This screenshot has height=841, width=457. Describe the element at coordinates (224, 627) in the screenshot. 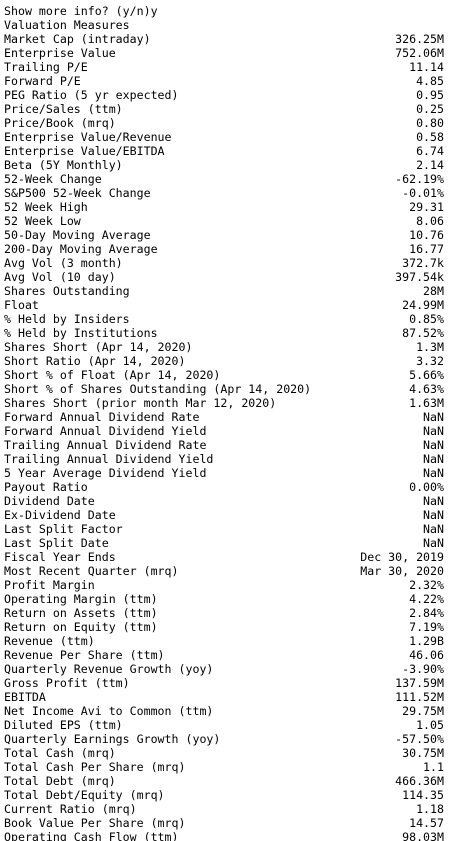

I see `stat-row: Return on Equity (ttm) 7.19%` at that location.